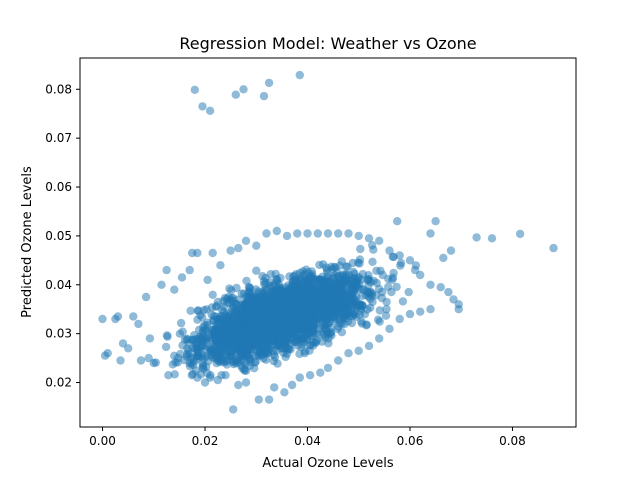 The width and height of the screenshot is (640, 485). What do you see at coordinates (58, 236) in the screenshot?
I see `y-tick-label: 0.05` at bounding box center [58, 236].